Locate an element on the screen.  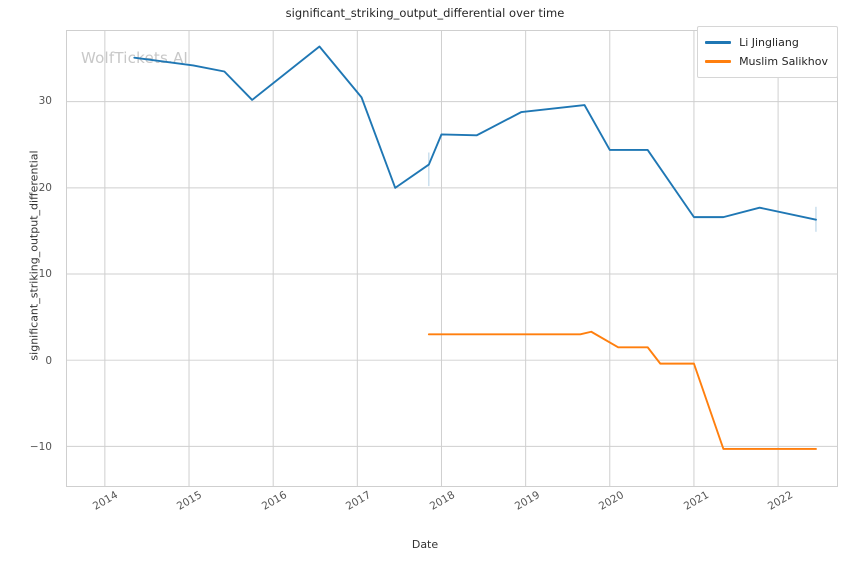
x-tick-label: 2021 is located at coordinates (696, 501).